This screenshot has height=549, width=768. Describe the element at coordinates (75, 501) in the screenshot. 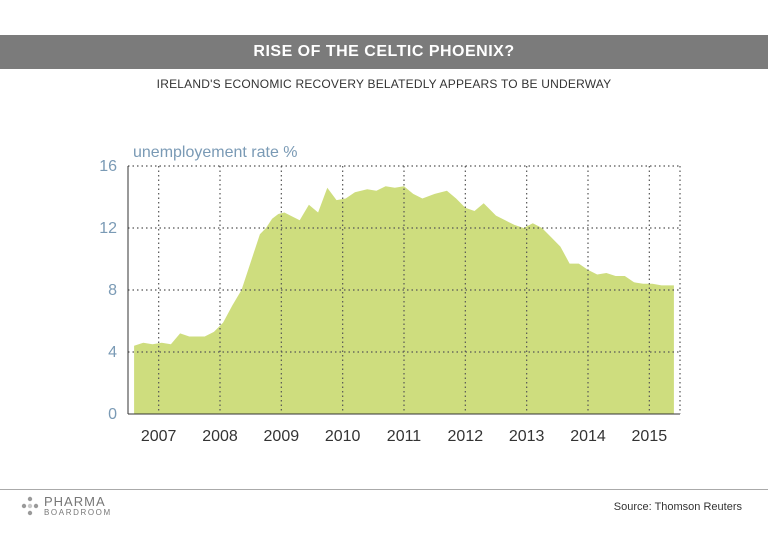

I see `logo-text-pharma: PHARMA` at that location.